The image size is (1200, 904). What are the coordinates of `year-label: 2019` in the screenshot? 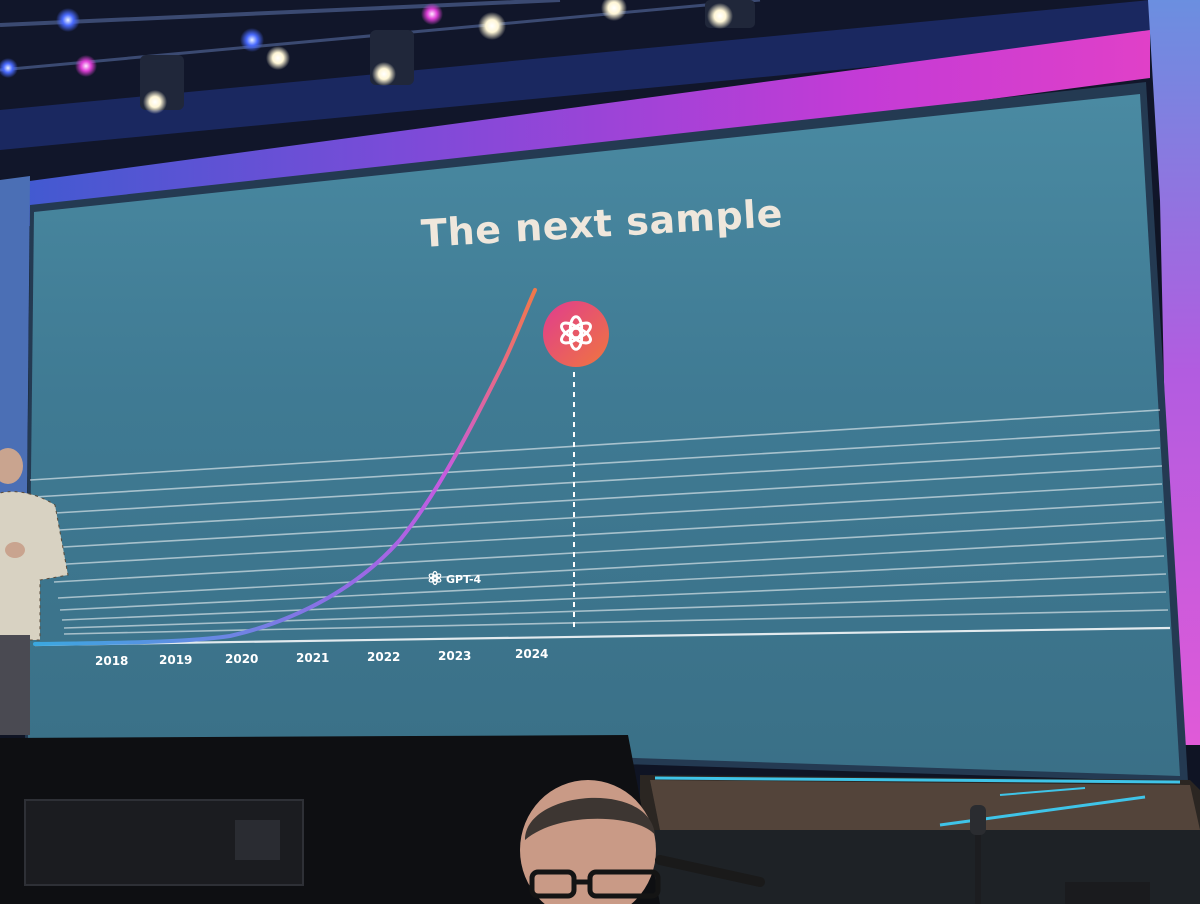 It's located at (175, 660).